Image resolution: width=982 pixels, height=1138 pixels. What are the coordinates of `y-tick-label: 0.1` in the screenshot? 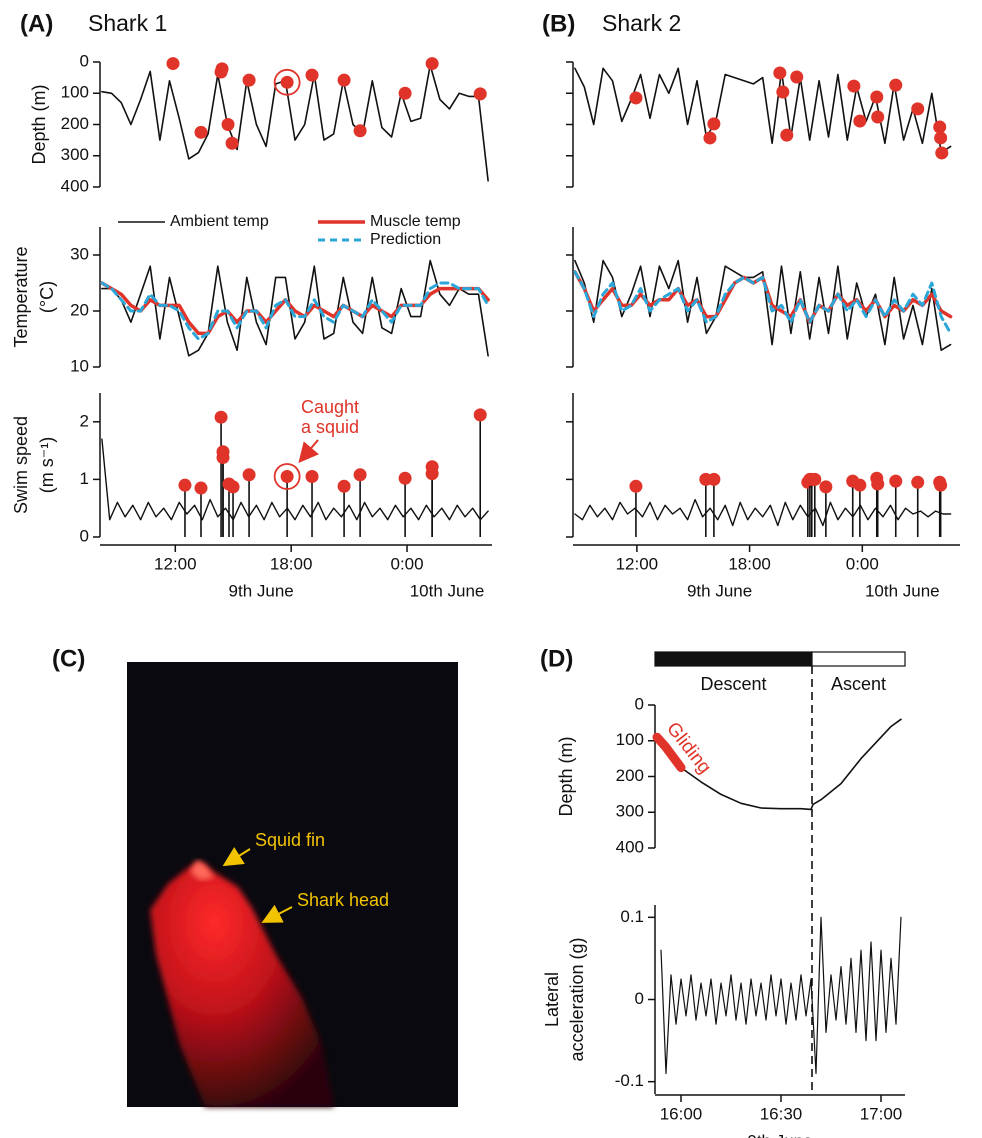 It's located at (632, 916).